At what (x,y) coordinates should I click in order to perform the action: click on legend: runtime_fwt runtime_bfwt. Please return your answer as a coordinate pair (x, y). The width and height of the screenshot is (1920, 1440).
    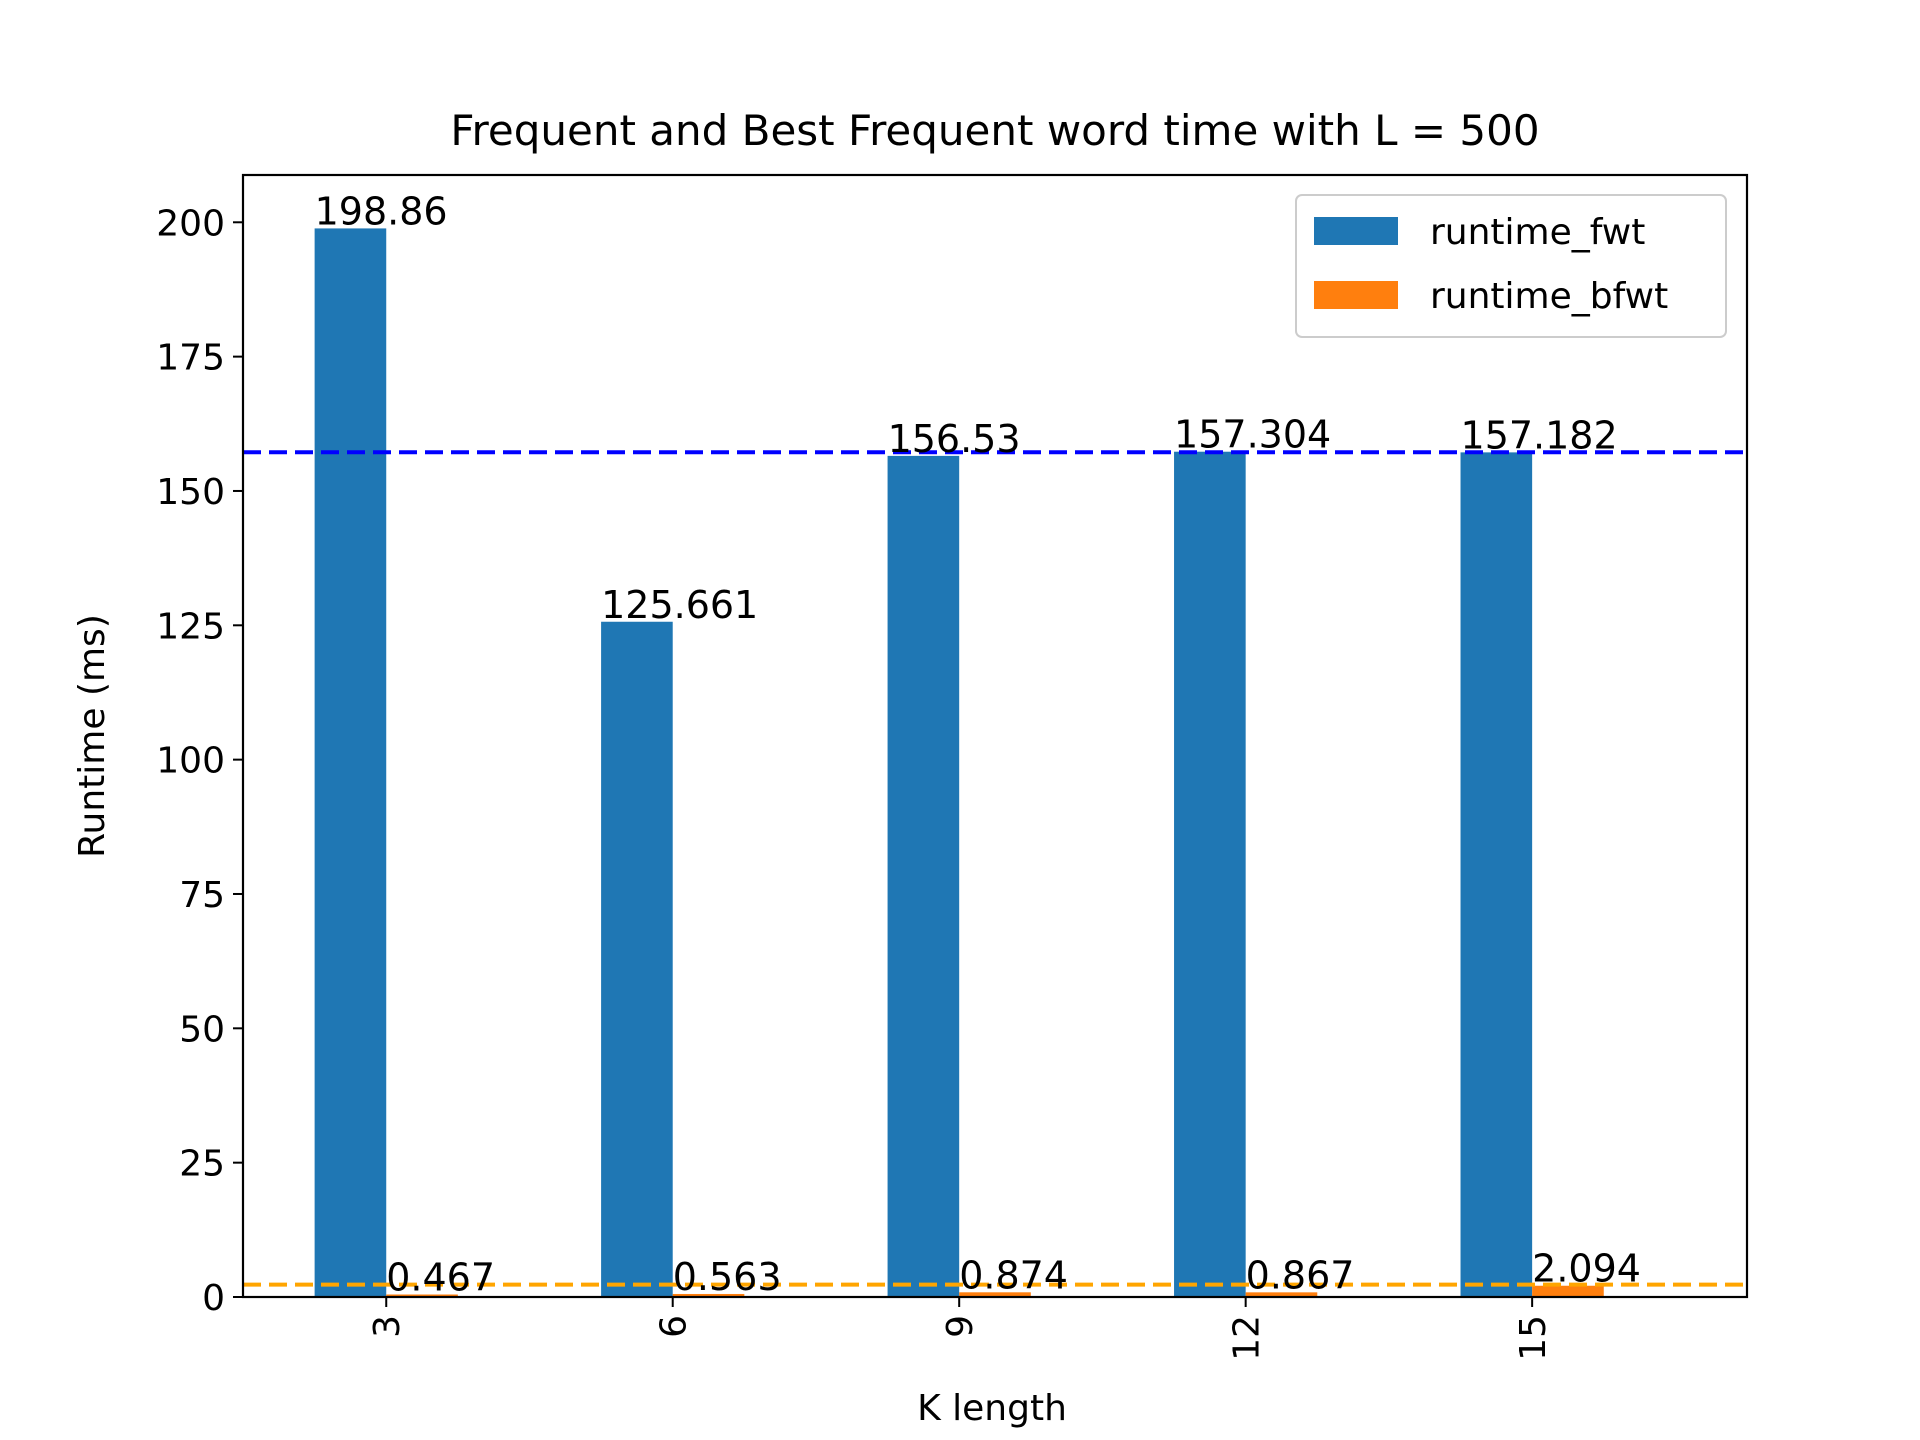
    Looking at the image, I should click on (1511, 266).